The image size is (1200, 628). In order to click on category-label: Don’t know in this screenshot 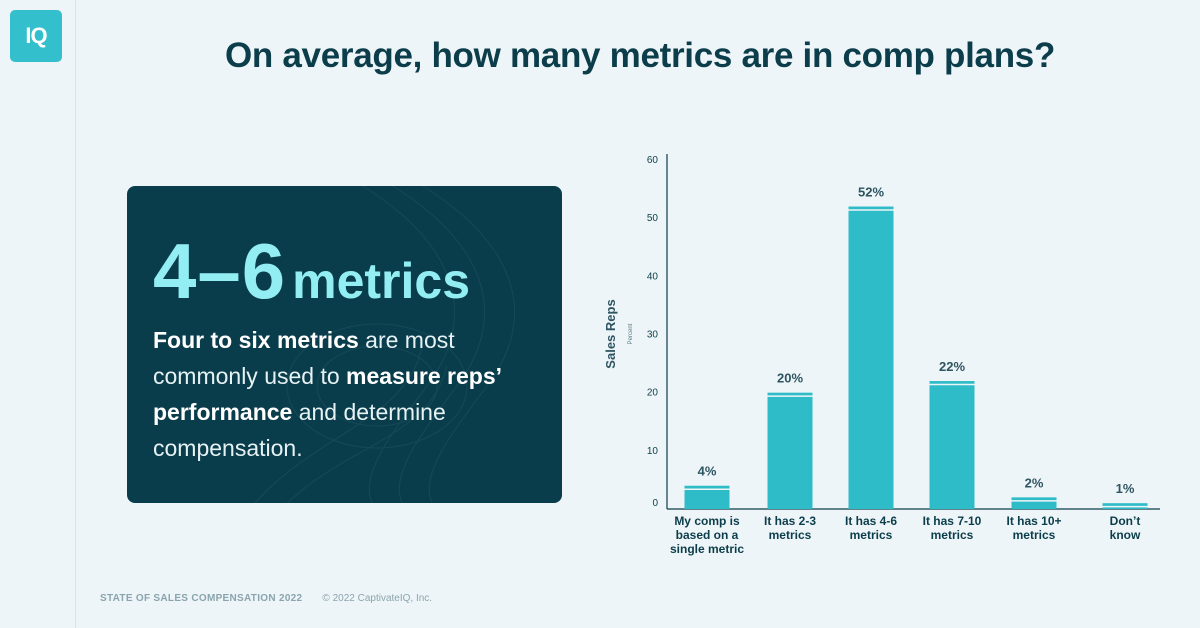, I will do `click(1125, 528)`.